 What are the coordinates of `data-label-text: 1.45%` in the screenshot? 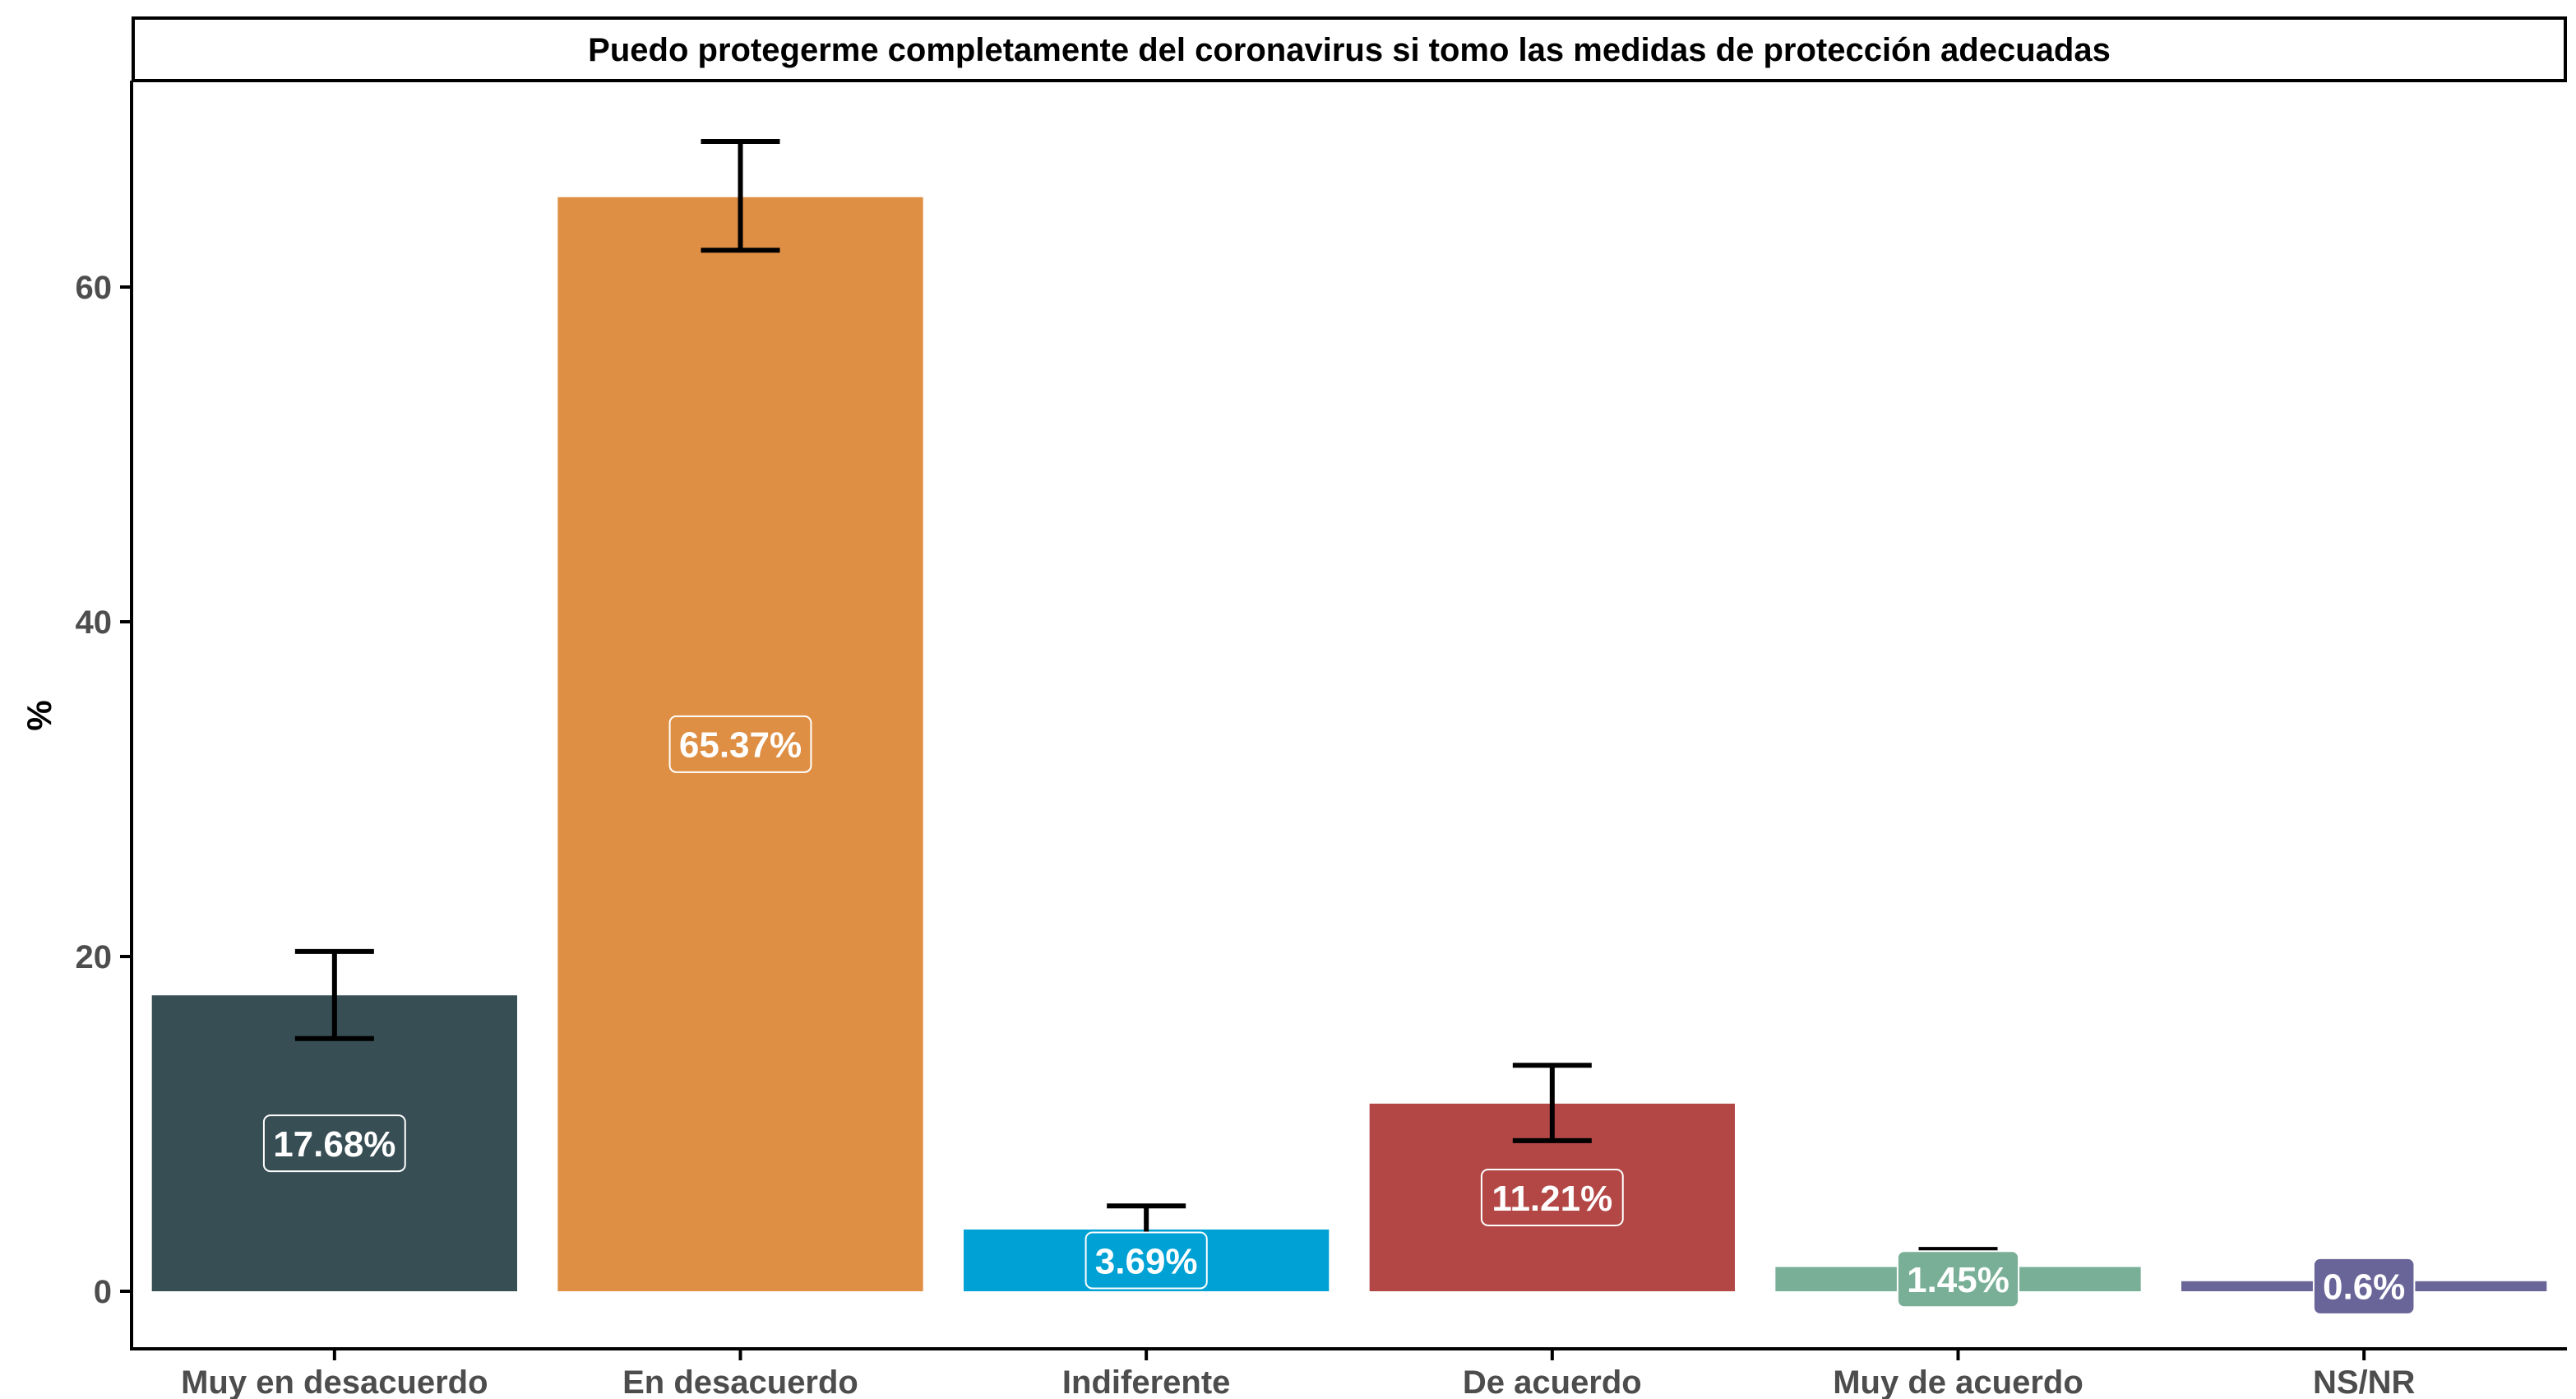 It's located at (1958, 1280).